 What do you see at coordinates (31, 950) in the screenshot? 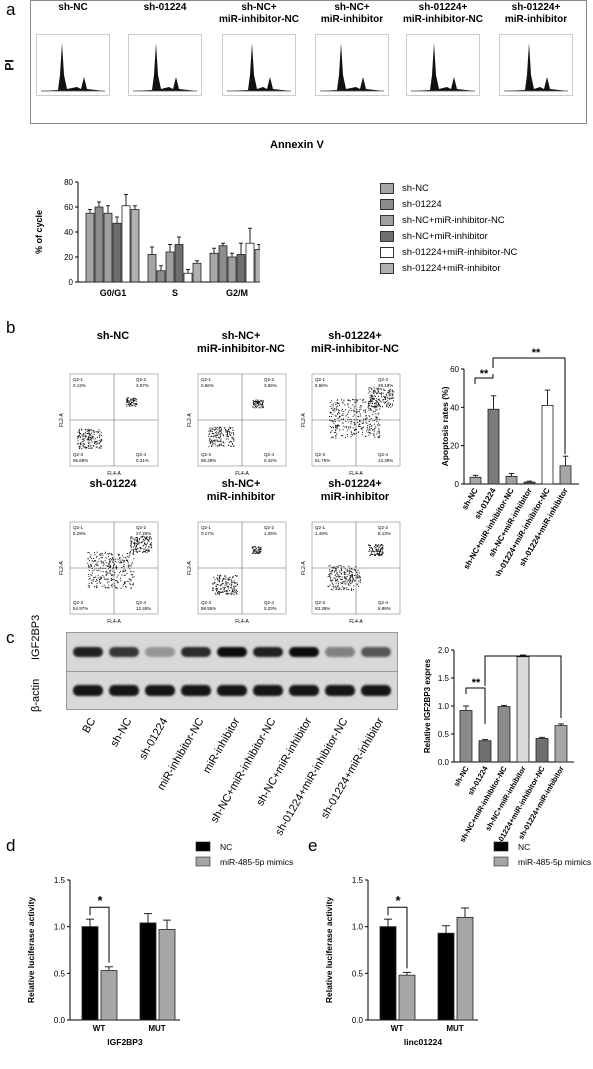
I see `y-axis-title: Relative luciferase activity` at bounding box center [31, 950].